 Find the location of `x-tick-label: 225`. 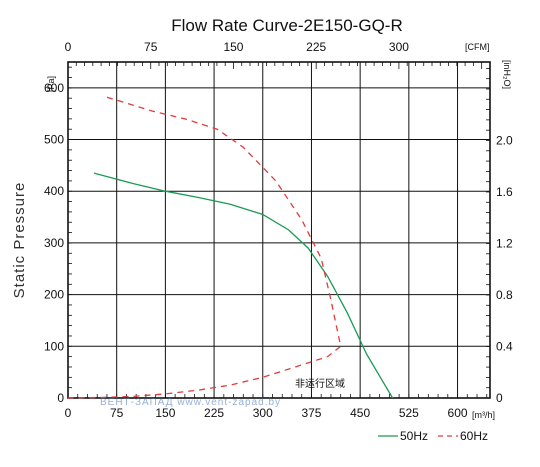

x-tick-label: 225 is located at coordinates (214, 413).